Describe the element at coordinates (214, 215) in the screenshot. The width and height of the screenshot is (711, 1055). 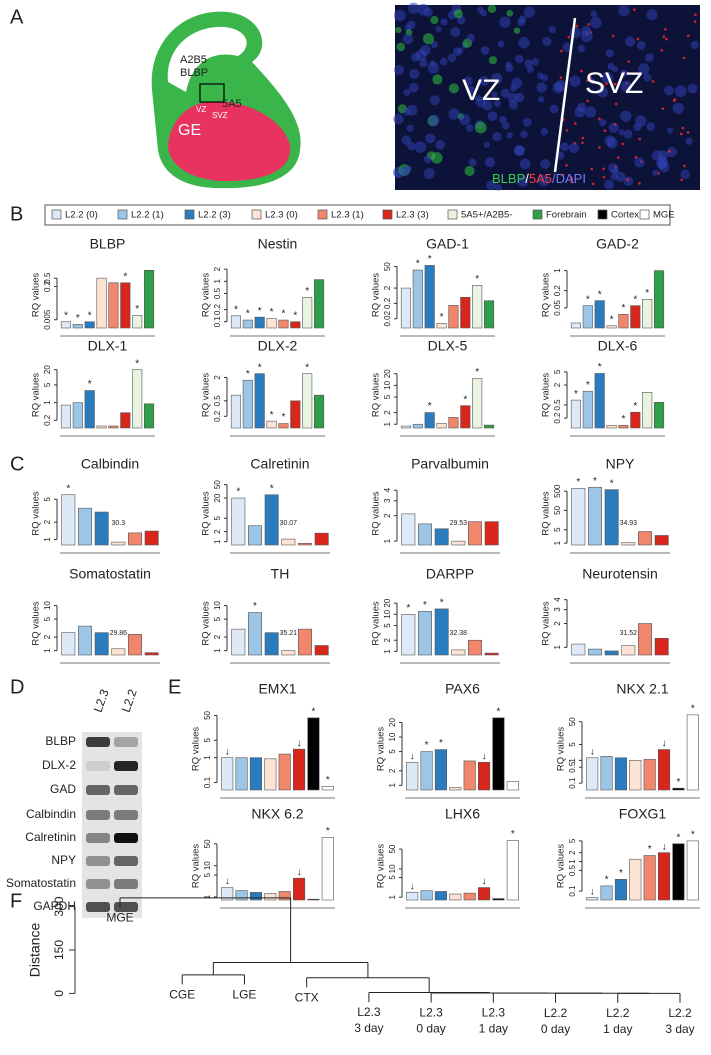
I see `legend-label: L2.2 (3)` at that location.